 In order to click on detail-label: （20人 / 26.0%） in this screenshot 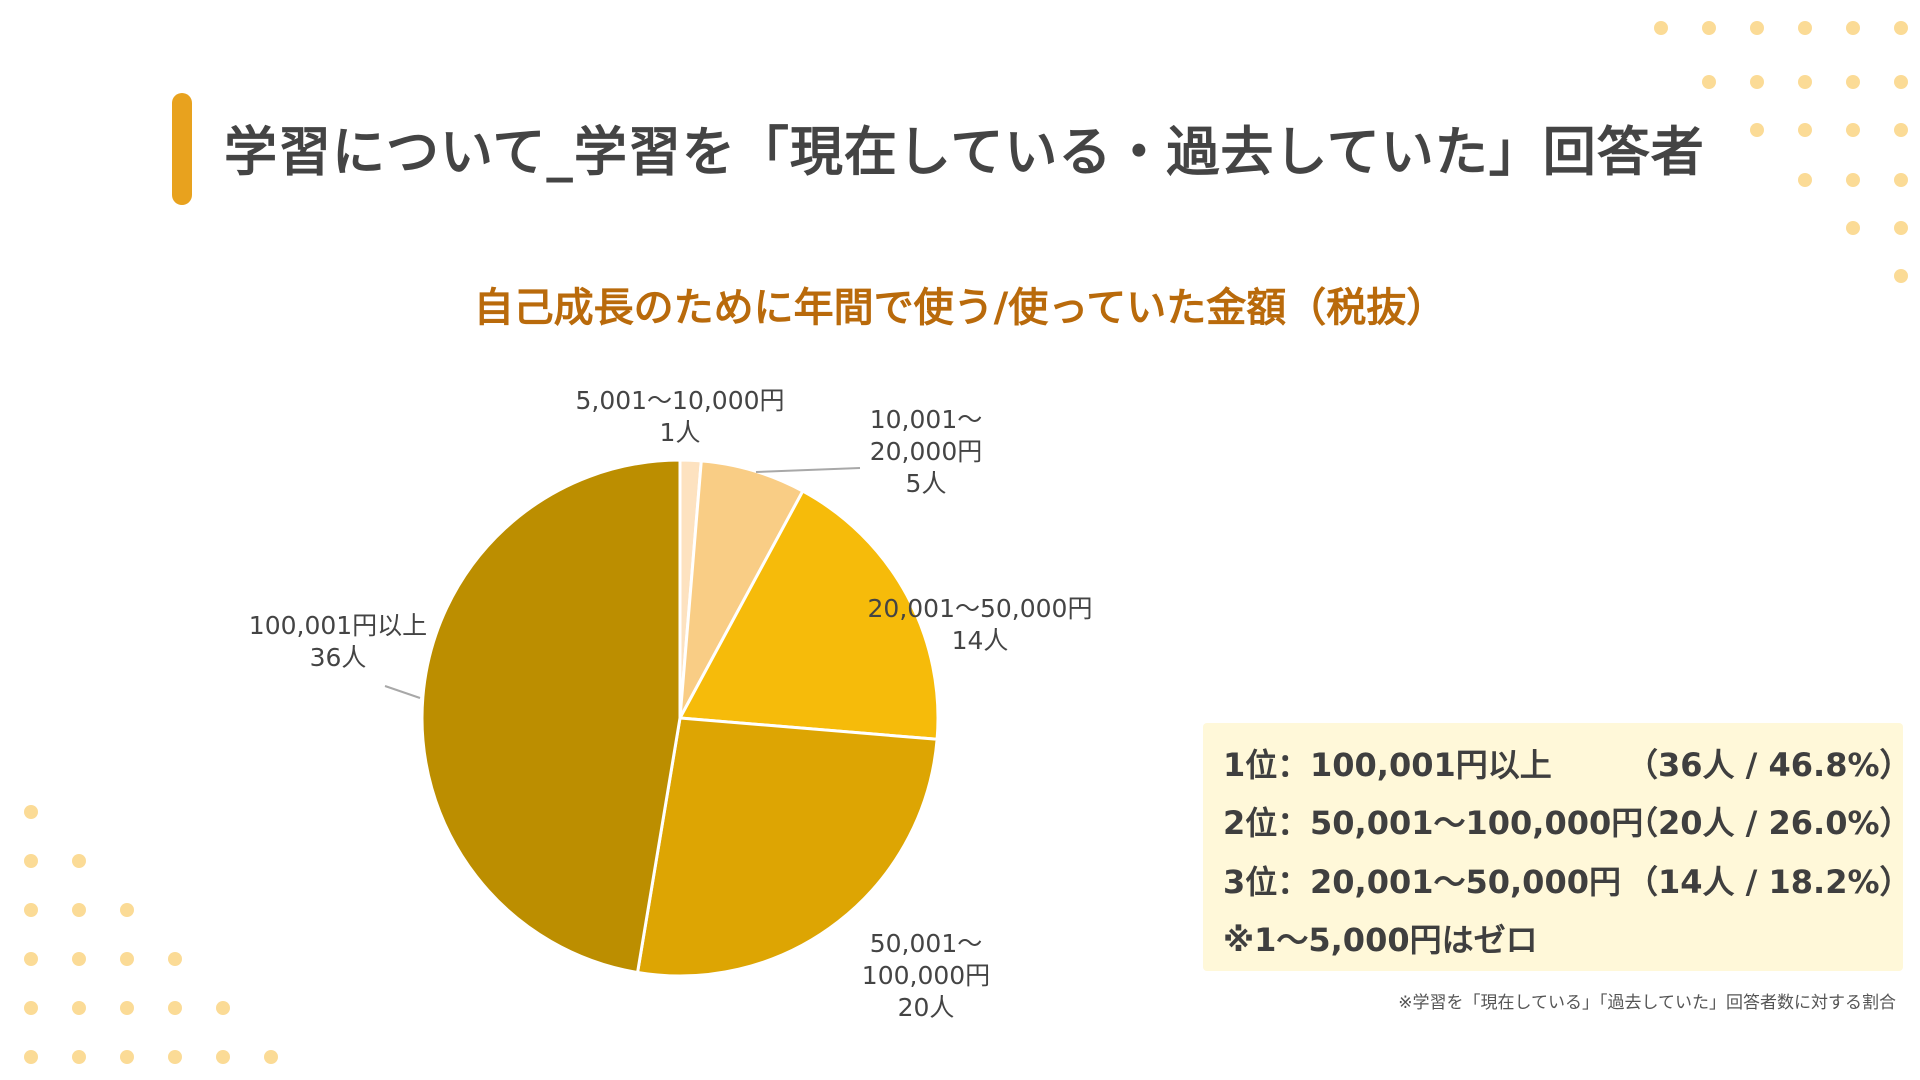, I will do `click(1769, 823)`.